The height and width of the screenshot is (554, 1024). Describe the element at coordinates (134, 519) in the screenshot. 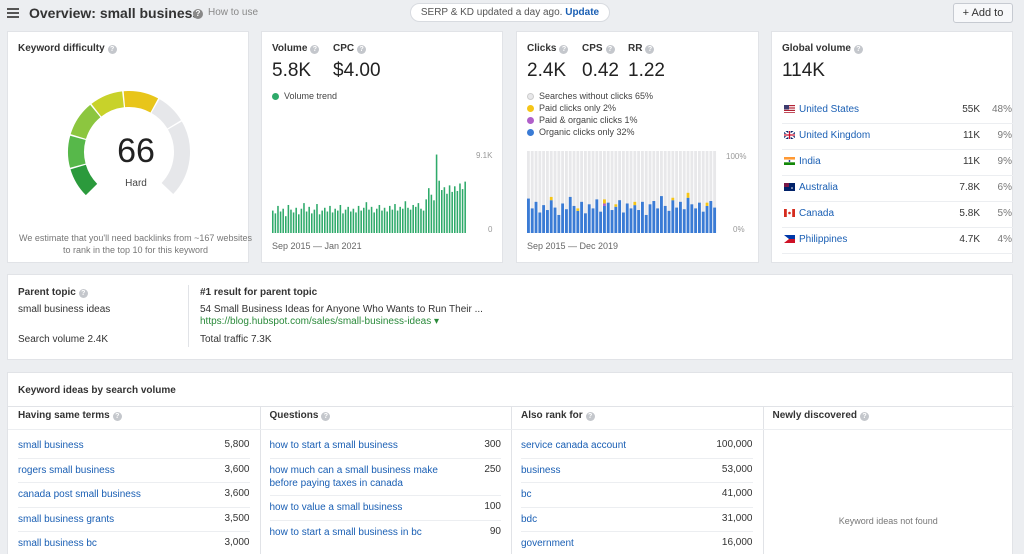

I see `keyword-idea-row: small business grants 3,500` at that location.